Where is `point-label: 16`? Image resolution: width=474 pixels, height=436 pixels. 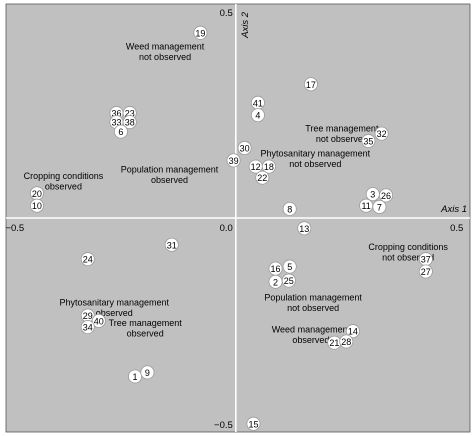
point-label: 16 is located at coordinates (276, 269).